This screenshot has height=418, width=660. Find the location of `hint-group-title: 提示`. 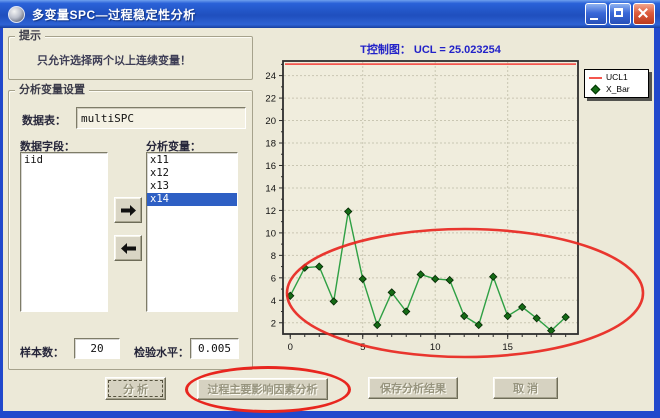

hint-group-title: 提示 is located at coordinates (30, 36).